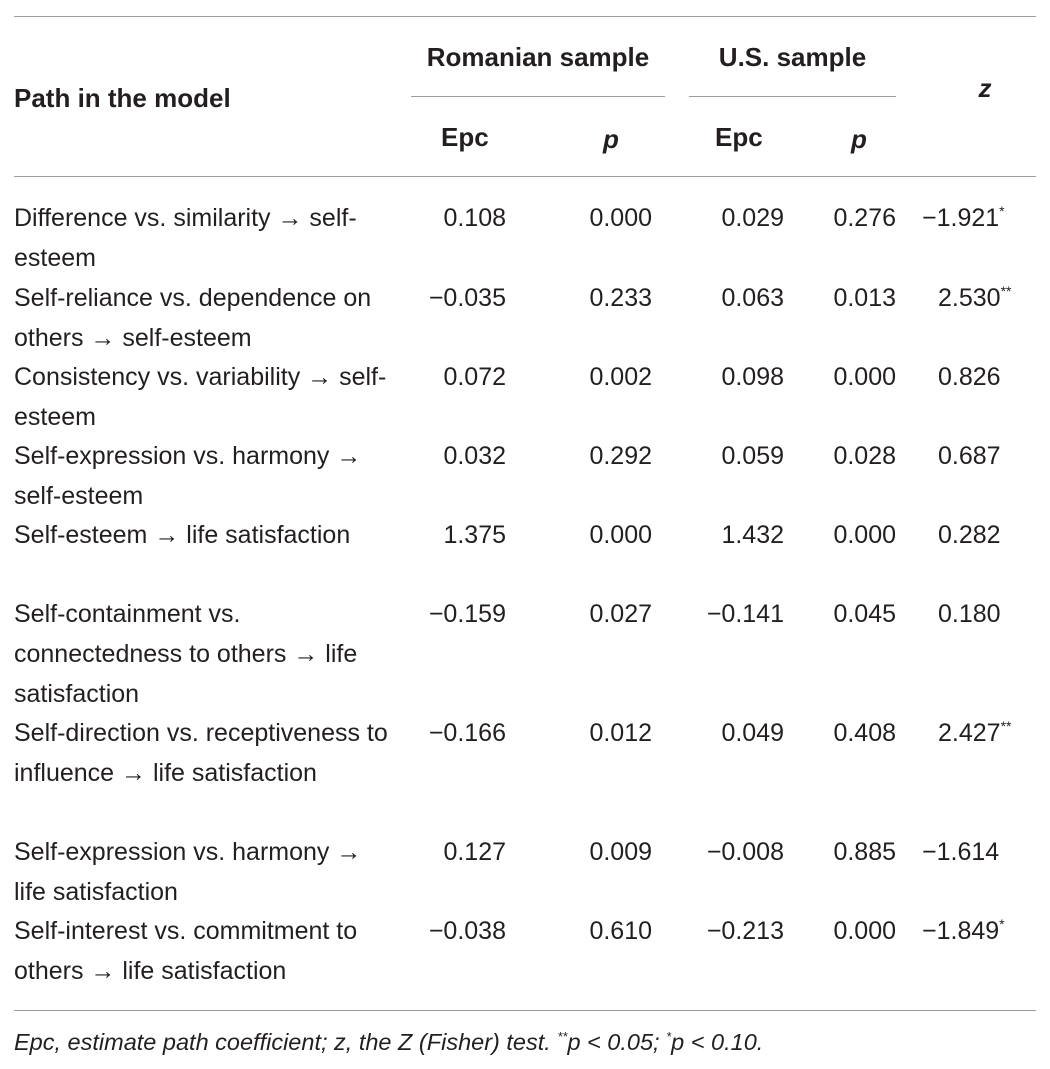 The width and height of the screenshot is (1050, 1069). What do you see at coordinates (864, 852) in the screenshot?
I see `us-p-cell: 0.885` at bounding box center [864, 852].